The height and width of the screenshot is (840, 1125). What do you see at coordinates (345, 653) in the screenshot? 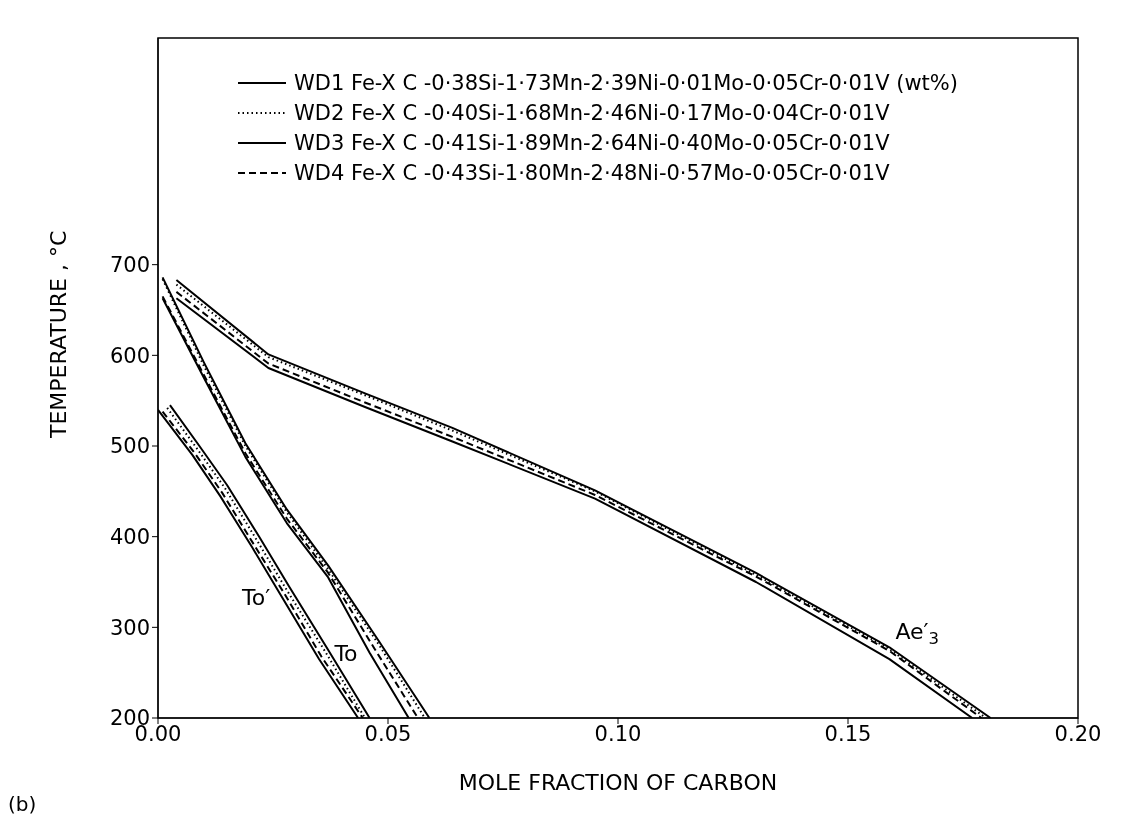
I see `annotation: To` at bounding box center [345, 653].